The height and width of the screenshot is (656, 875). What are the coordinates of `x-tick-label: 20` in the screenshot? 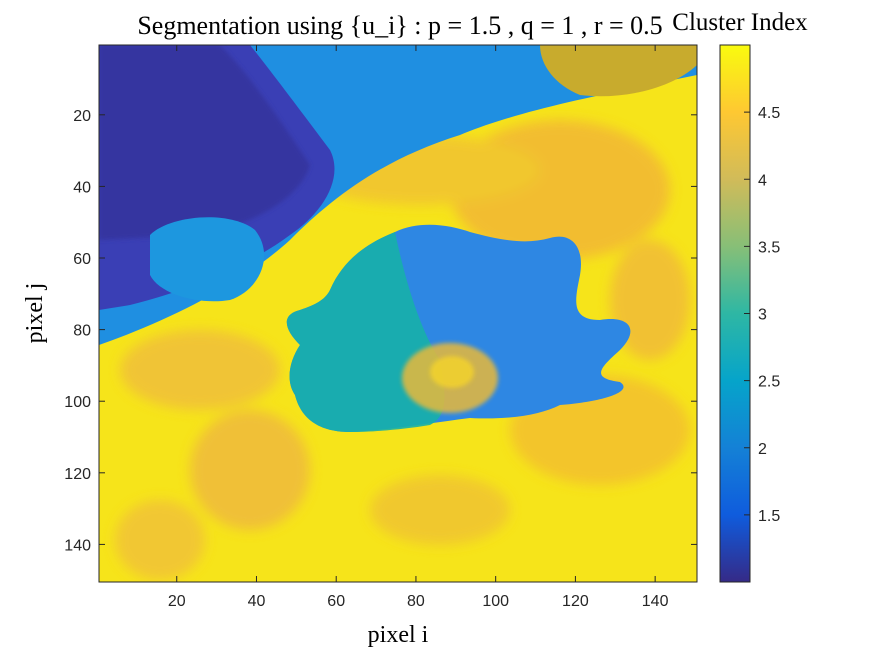 It's located at (177, 601).